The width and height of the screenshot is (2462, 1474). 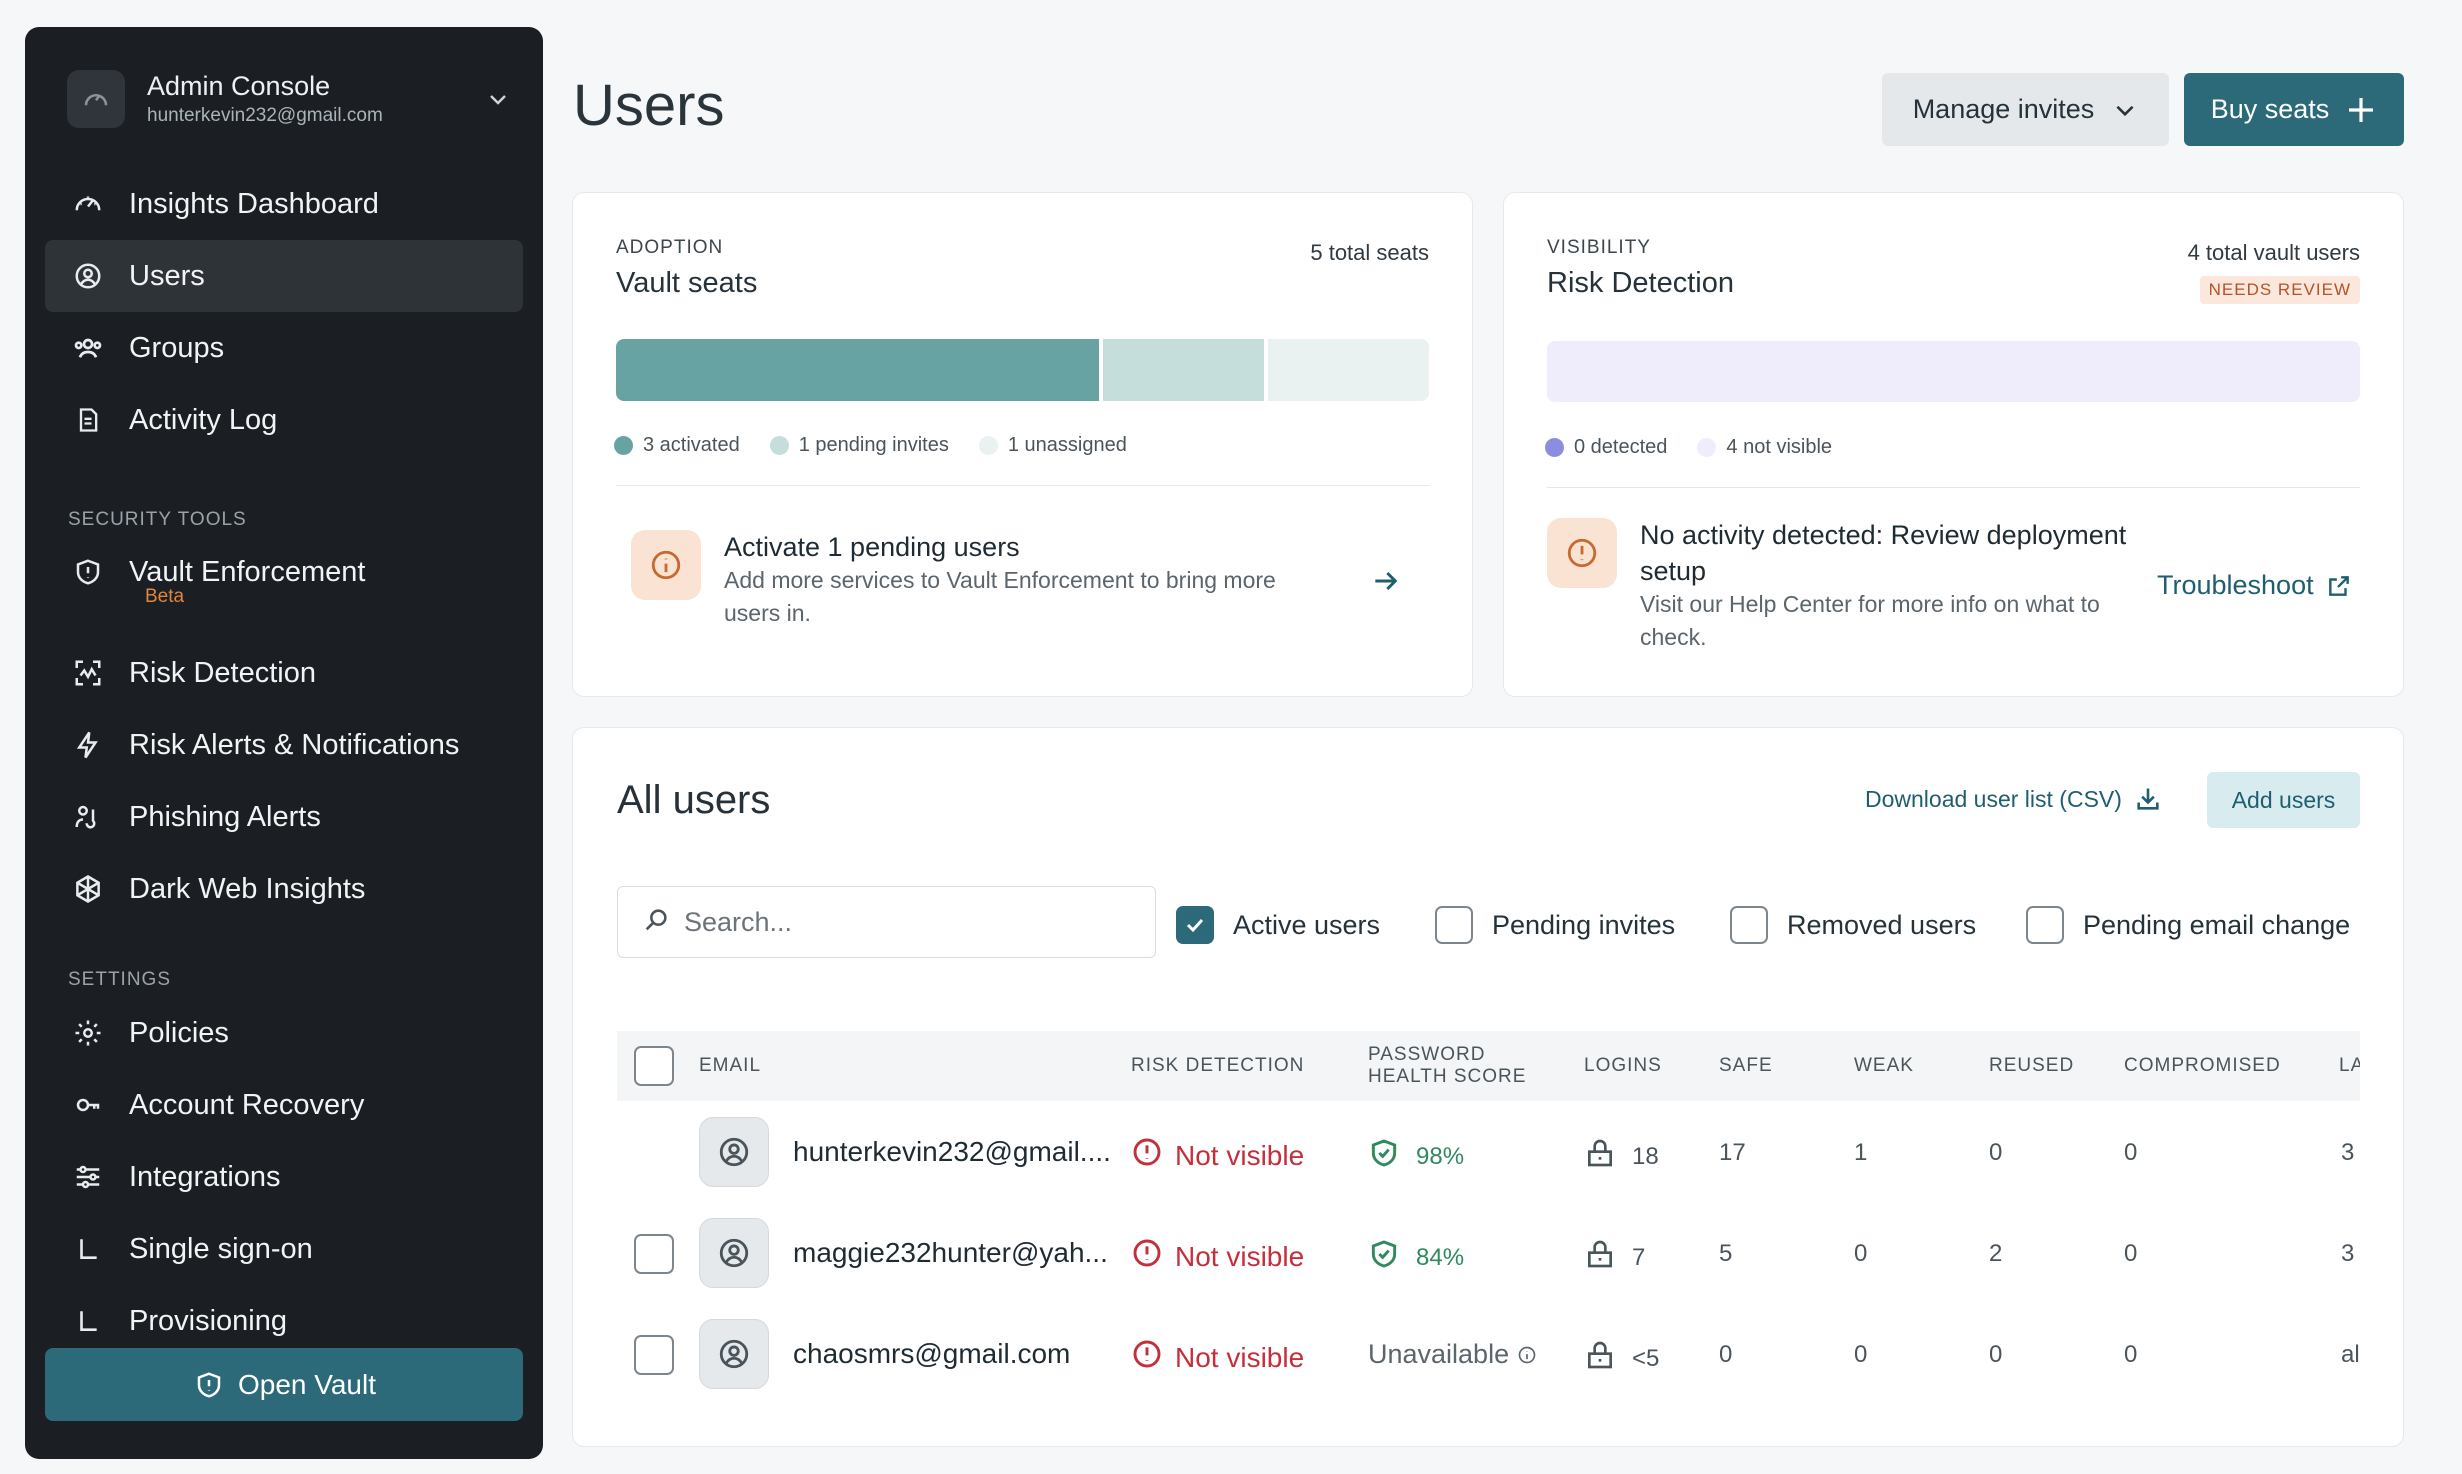 What do you see at coordinates (88, 1177) in the screenshot?
I see `sliders-icon` at bounding box center [88, 1177].